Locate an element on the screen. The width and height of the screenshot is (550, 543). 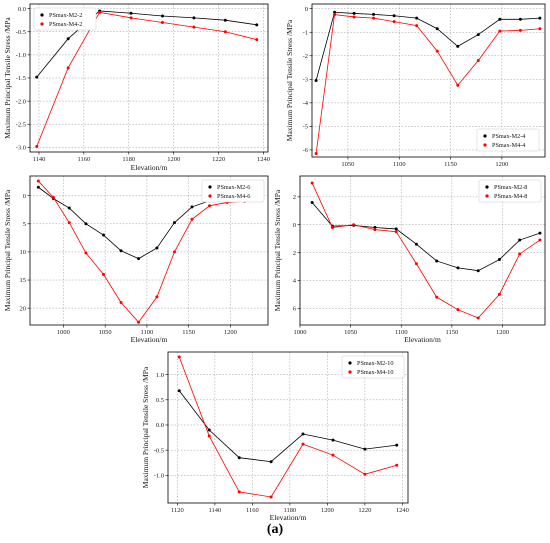
legend-entry: PSmax-M4-8 is located at coordinates (510, 196).